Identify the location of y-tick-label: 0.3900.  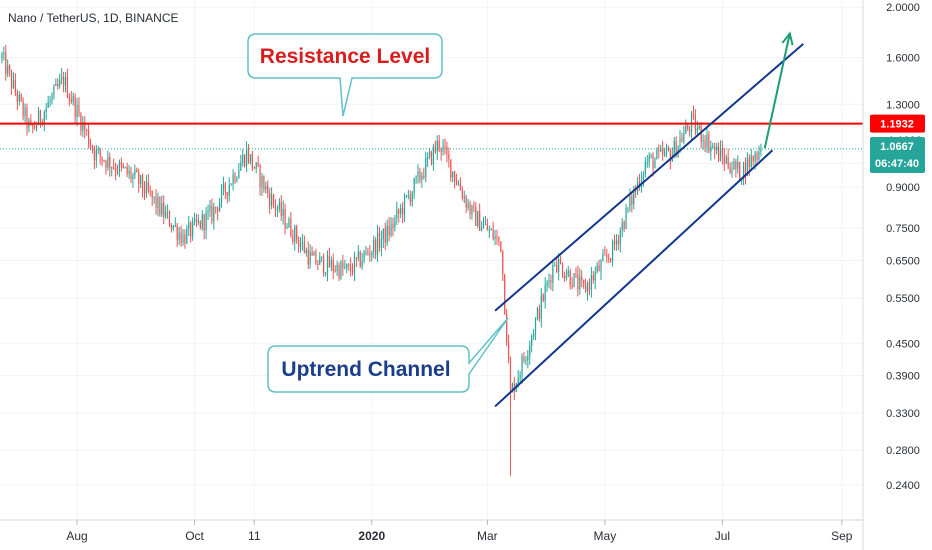
(903, 377).